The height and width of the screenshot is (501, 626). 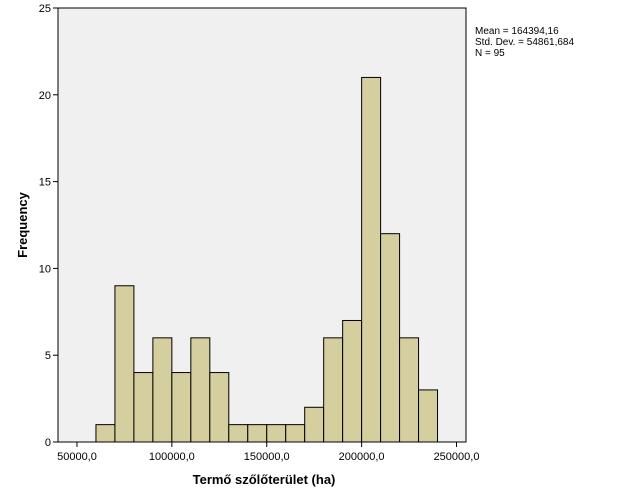 What do you see at coordinates (45, 9) in the screenshot?
I see `y-tick-label: 25` at bounding box center [45, 9].